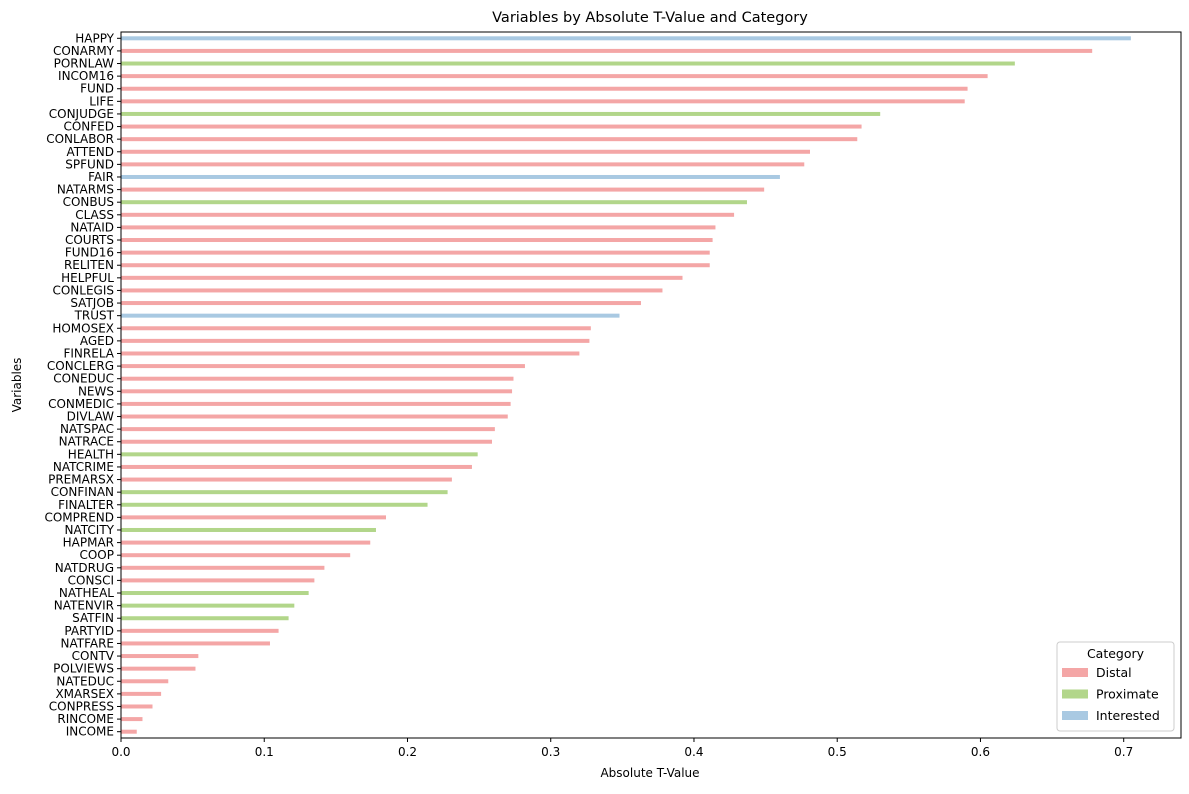  Describe the element at coordinates (248, 529) in the screenshot. I see `bar-natcity` at that location.